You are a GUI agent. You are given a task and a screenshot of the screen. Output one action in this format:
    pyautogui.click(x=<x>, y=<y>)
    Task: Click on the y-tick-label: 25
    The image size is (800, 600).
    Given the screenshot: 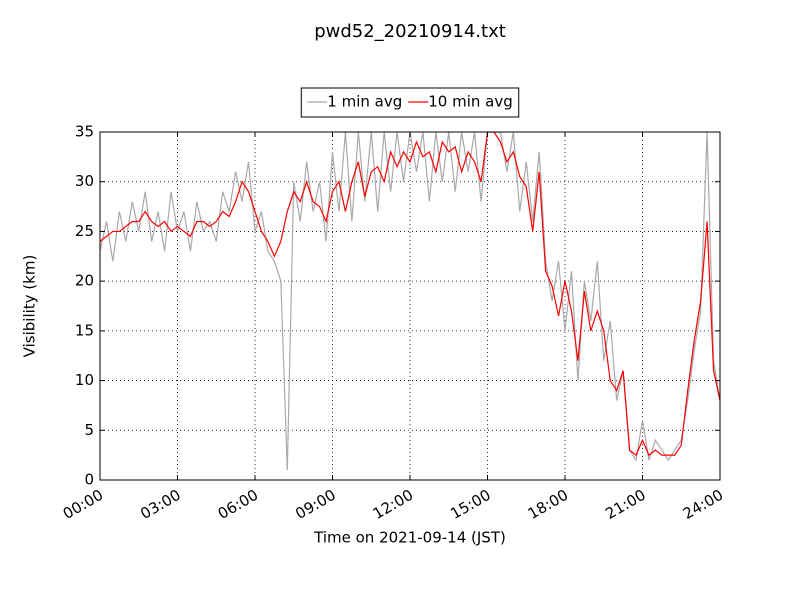 What is the action you would take?
    pyautogui.click(x=84, y=231)
    